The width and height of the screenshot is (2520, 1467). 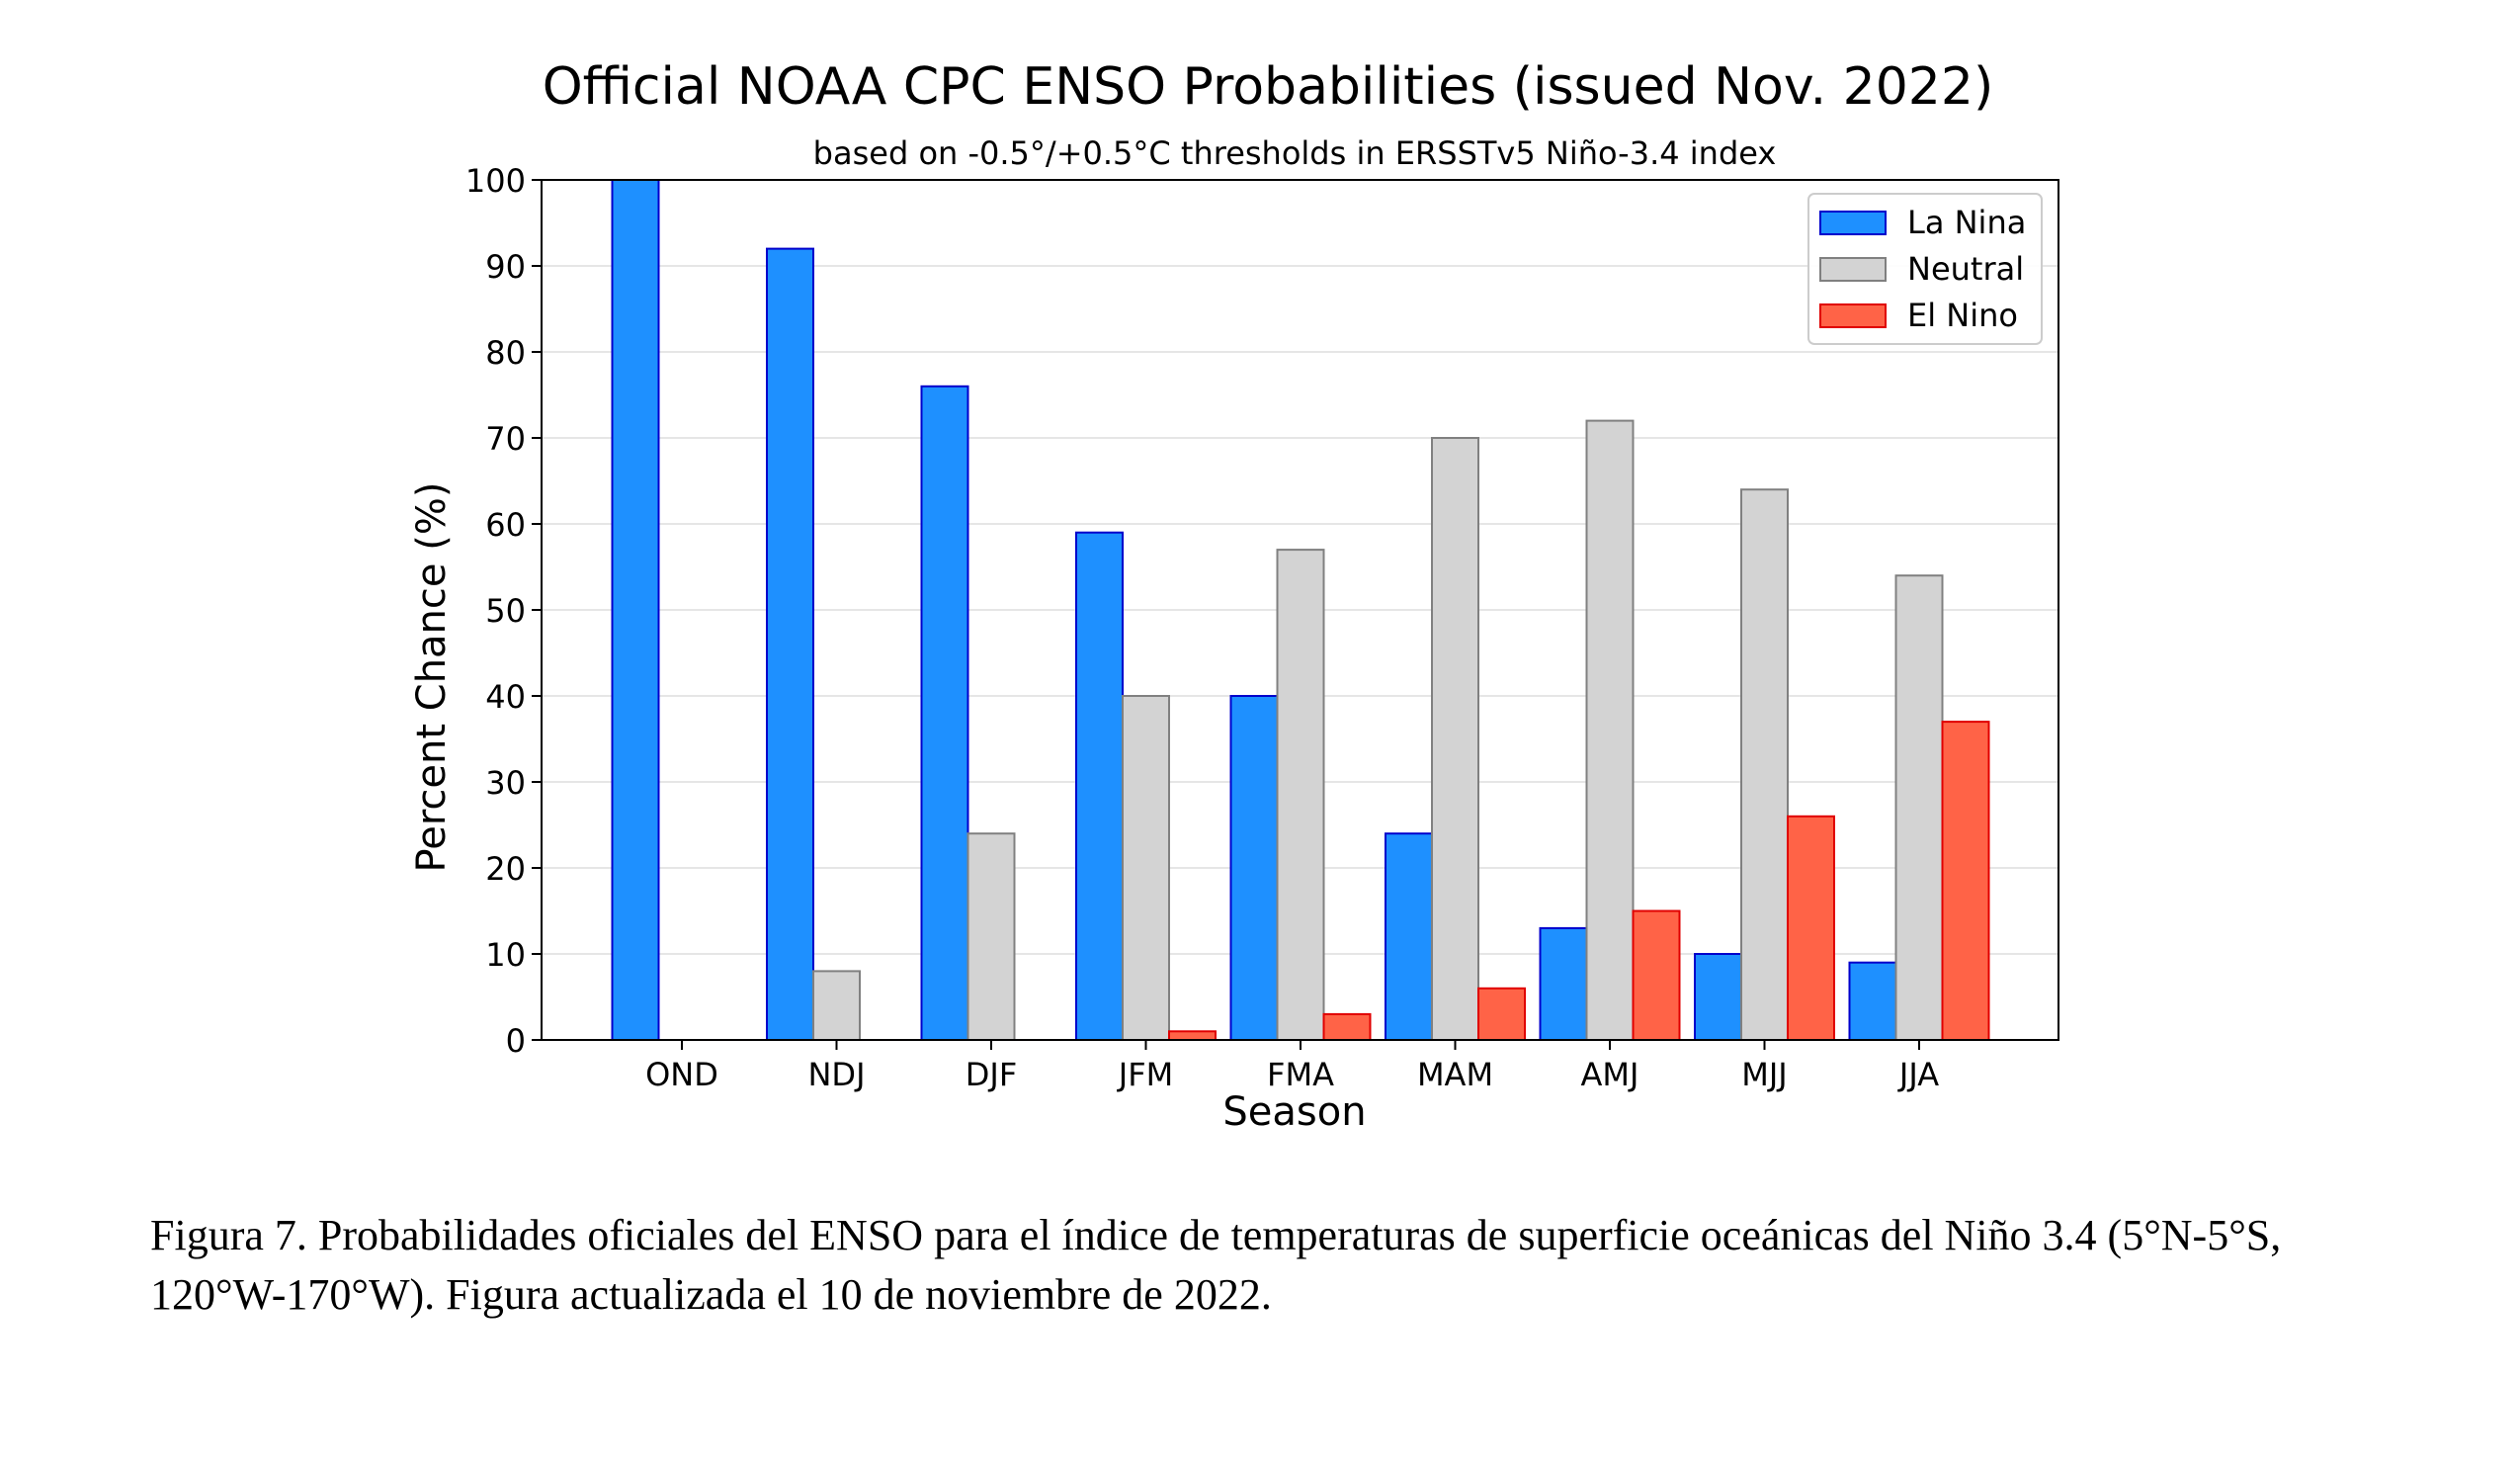 I want to click on y-tick-label: 100, so click(x=495, y=181).